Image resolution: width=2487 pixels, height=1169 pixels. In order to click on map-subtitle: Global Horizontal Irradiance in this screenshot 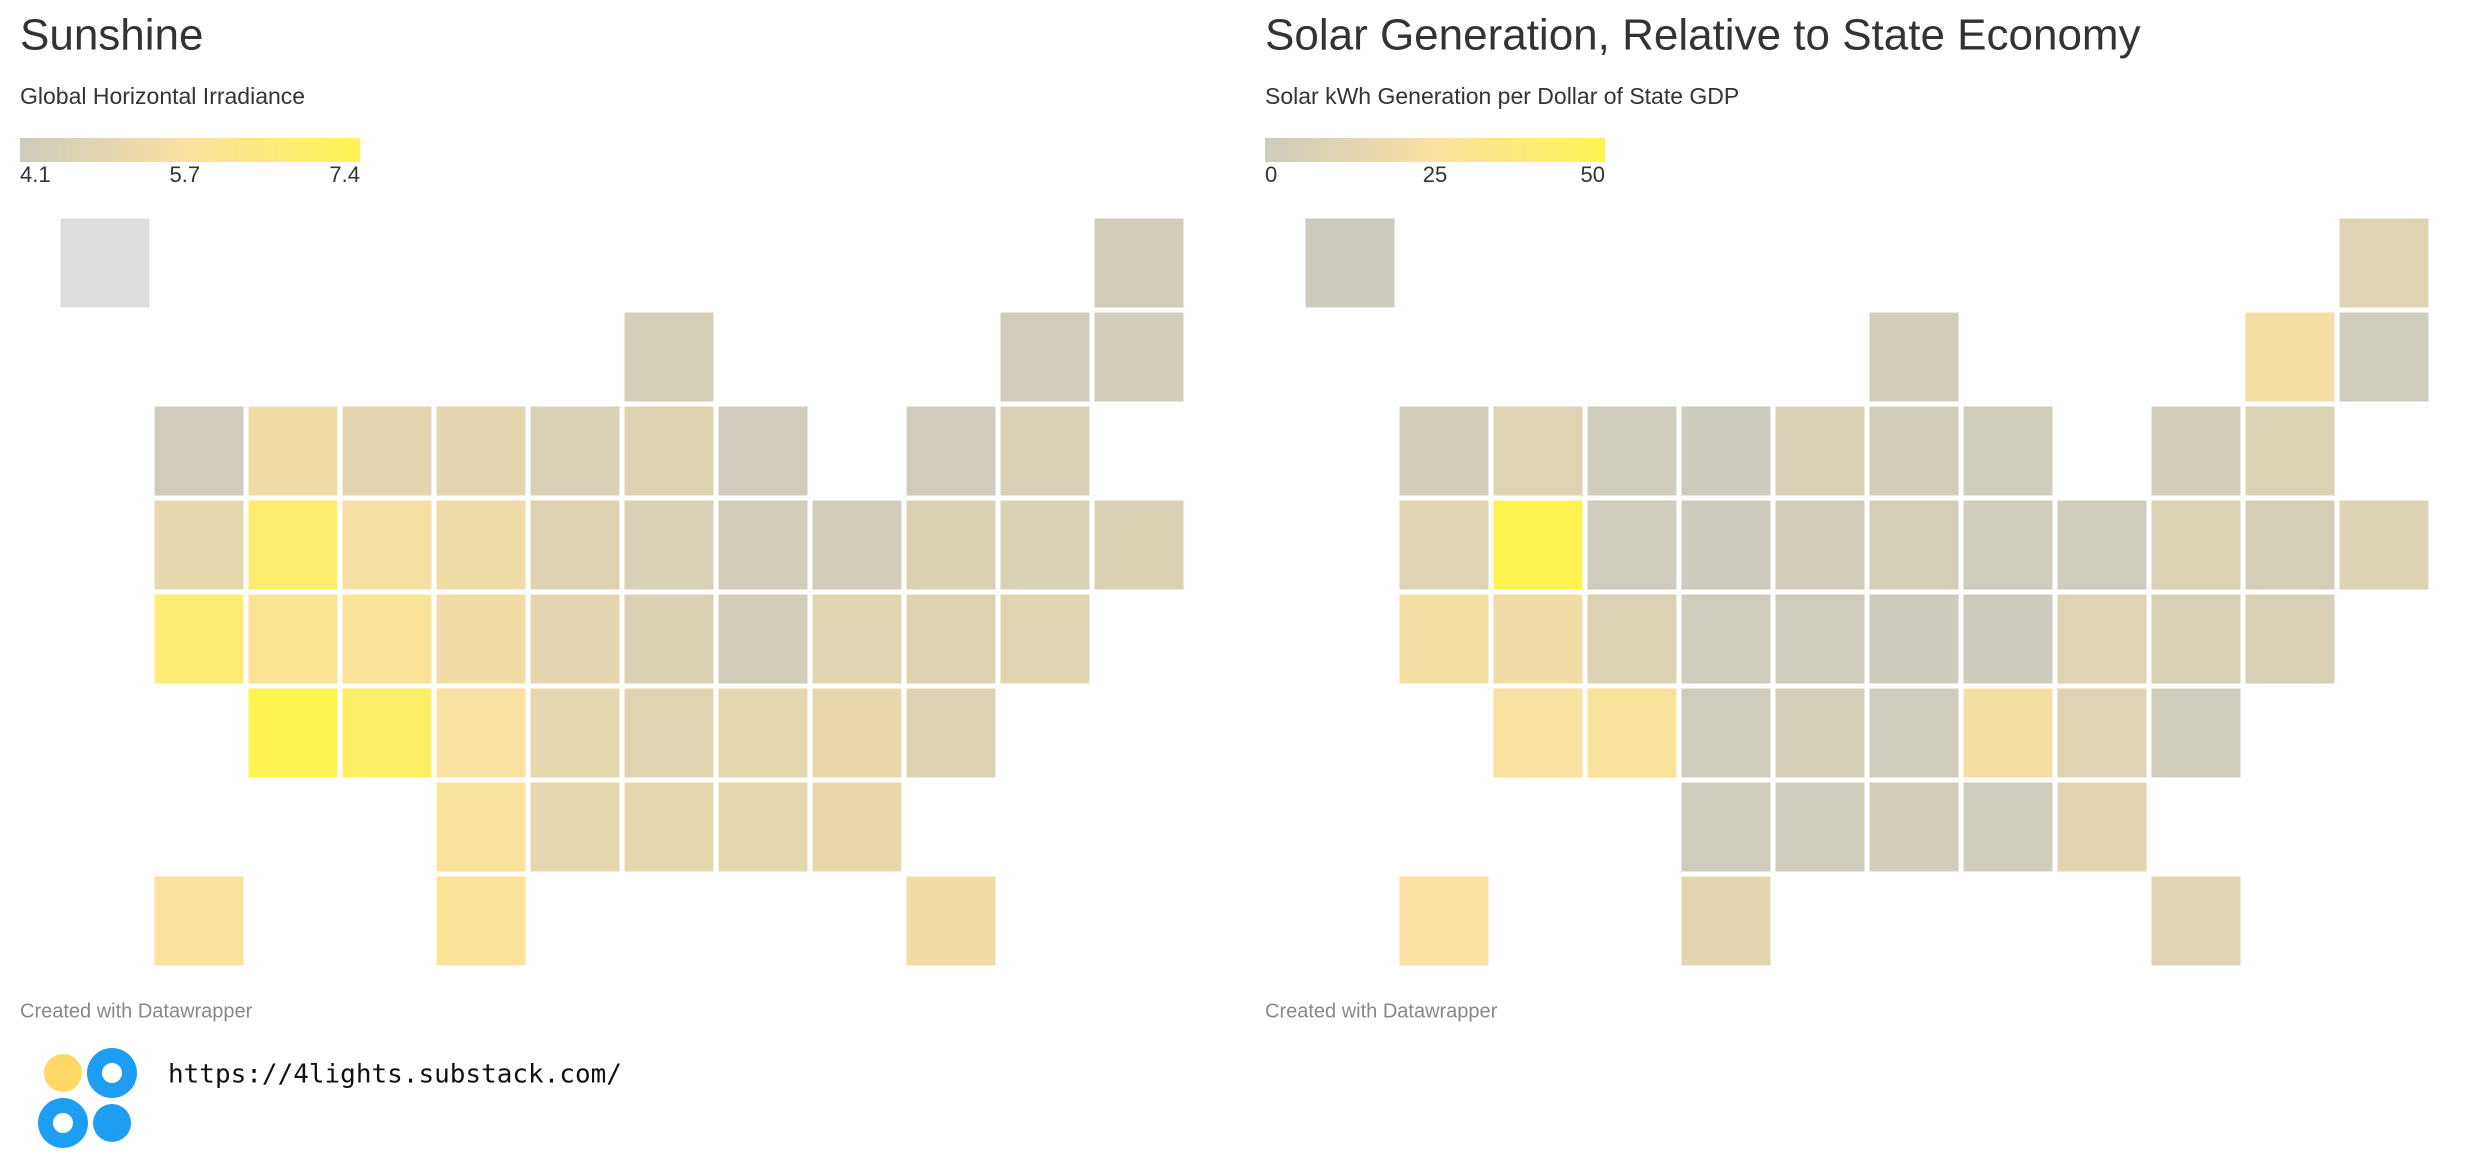, I will do `click(162, 96)`.